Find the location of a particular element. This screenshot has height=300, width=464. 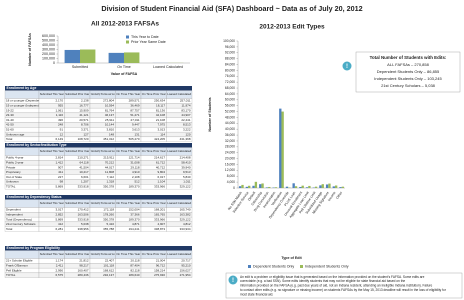

table-header: On Time This Year is located at coordinates (128, 94).